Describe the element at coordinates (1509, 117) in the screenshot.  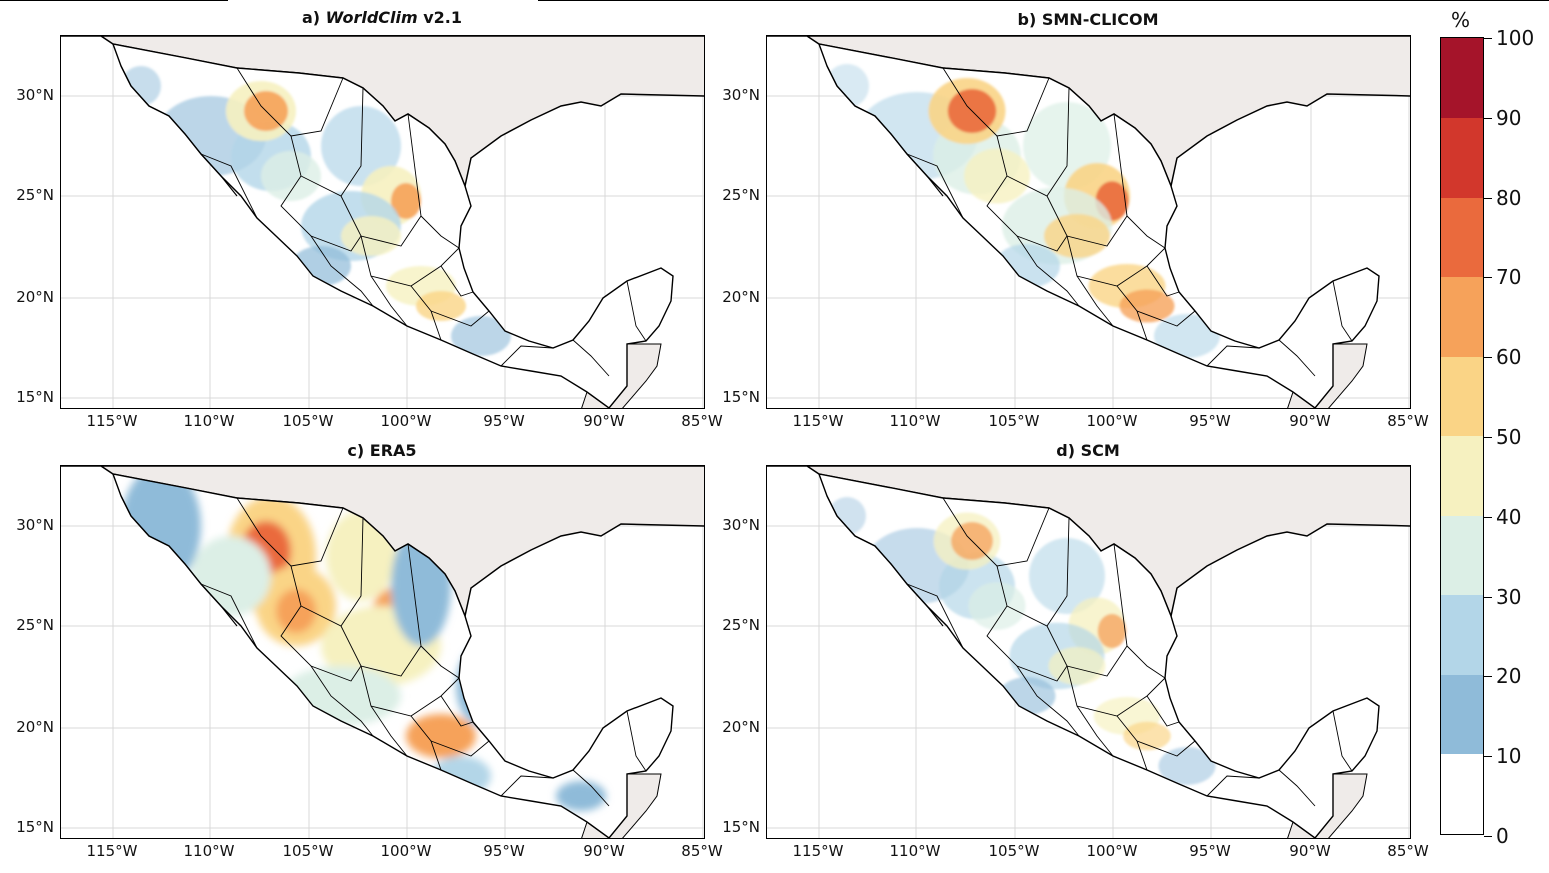
I see `colorbar-tick-label: 90` at that location.